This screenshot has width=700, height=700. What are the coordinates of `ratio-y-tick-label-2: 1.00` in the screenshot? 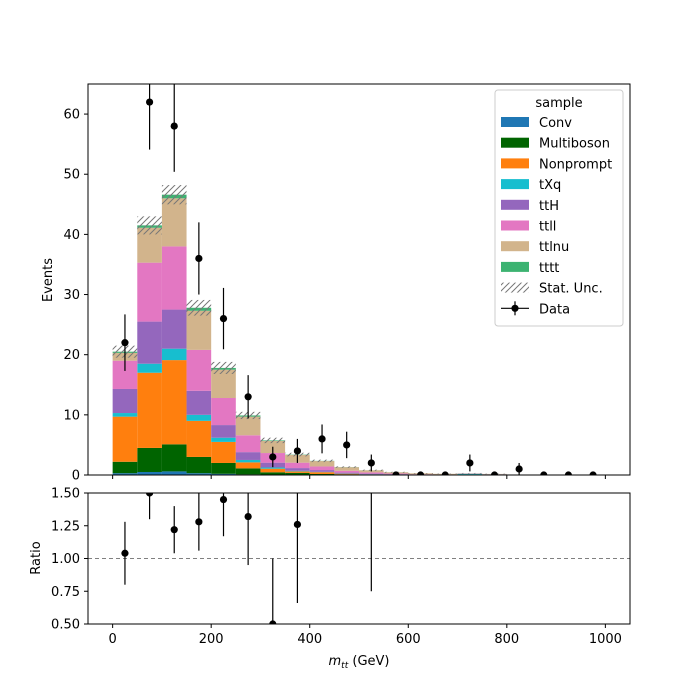 It's located at (65, 559).